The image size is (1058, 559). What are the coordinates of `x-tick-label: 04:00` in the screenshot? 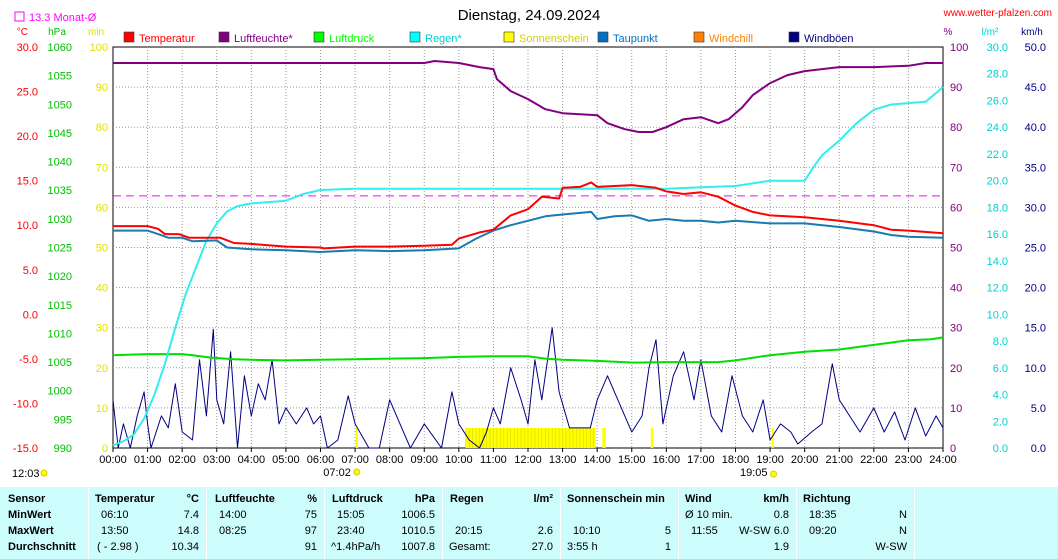 It's located at (252, 460).